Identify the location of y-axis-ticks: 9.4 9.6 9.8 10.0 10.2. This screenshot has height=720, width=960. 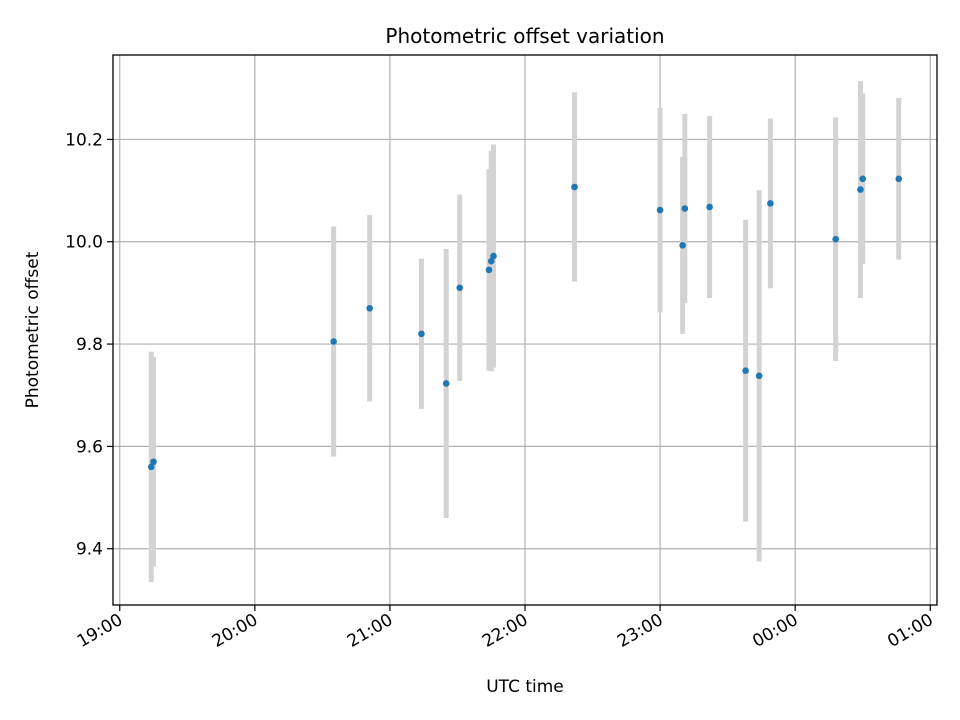
(89, 345).